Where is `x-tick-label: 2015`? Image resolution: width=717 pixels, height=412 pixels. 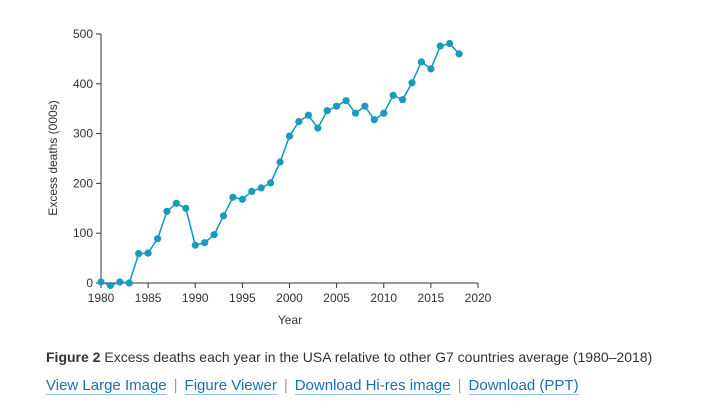
x-tick-label: 2015 is located at coordinates (431, 298).